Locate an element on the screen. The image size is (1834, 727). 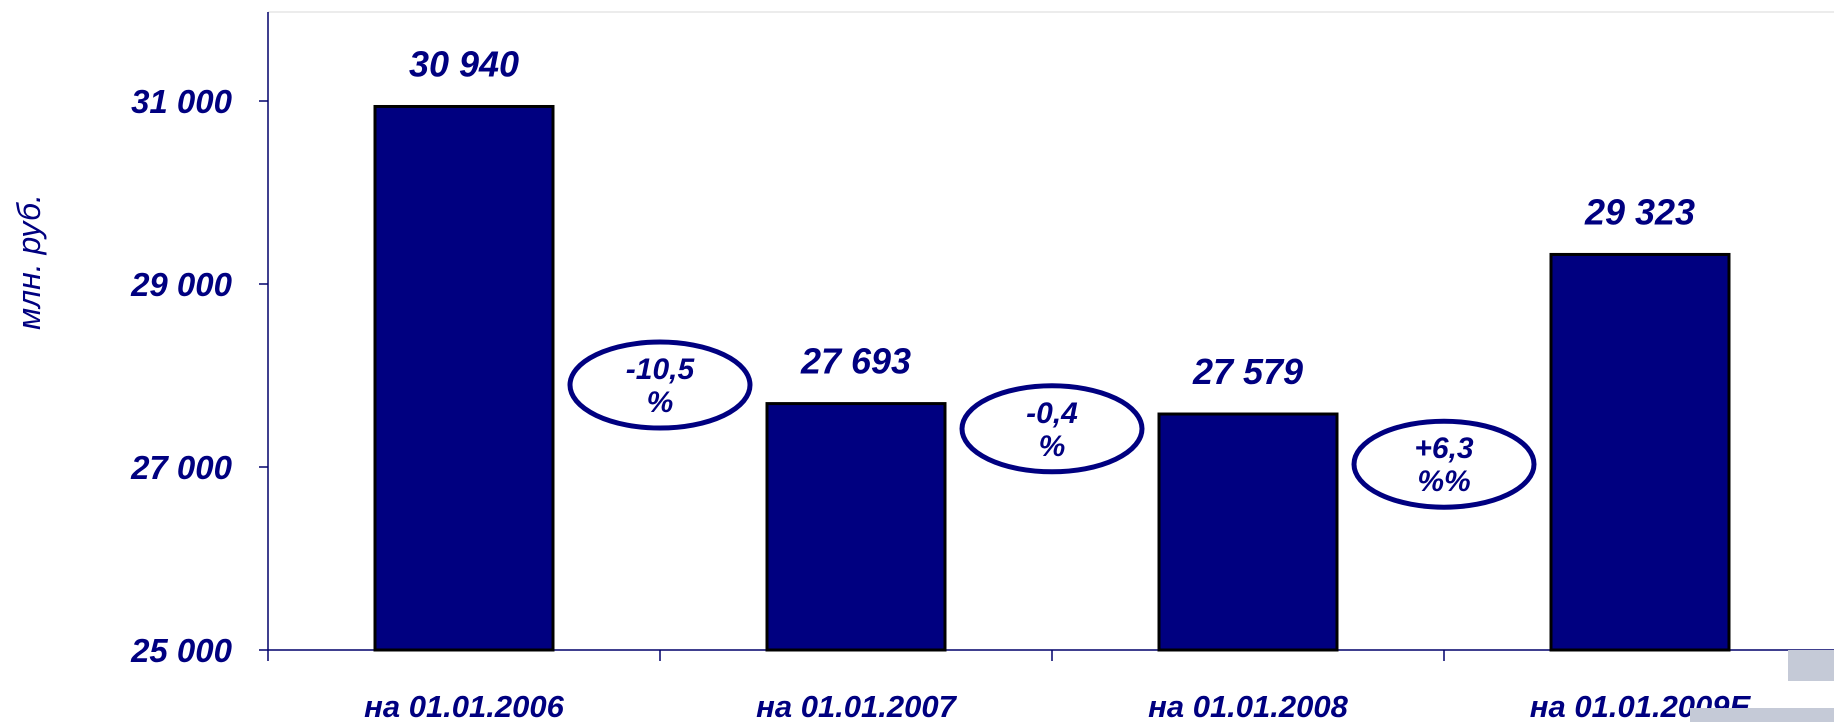
corner-decoration-block-top is located at coordinates (1811, 665).